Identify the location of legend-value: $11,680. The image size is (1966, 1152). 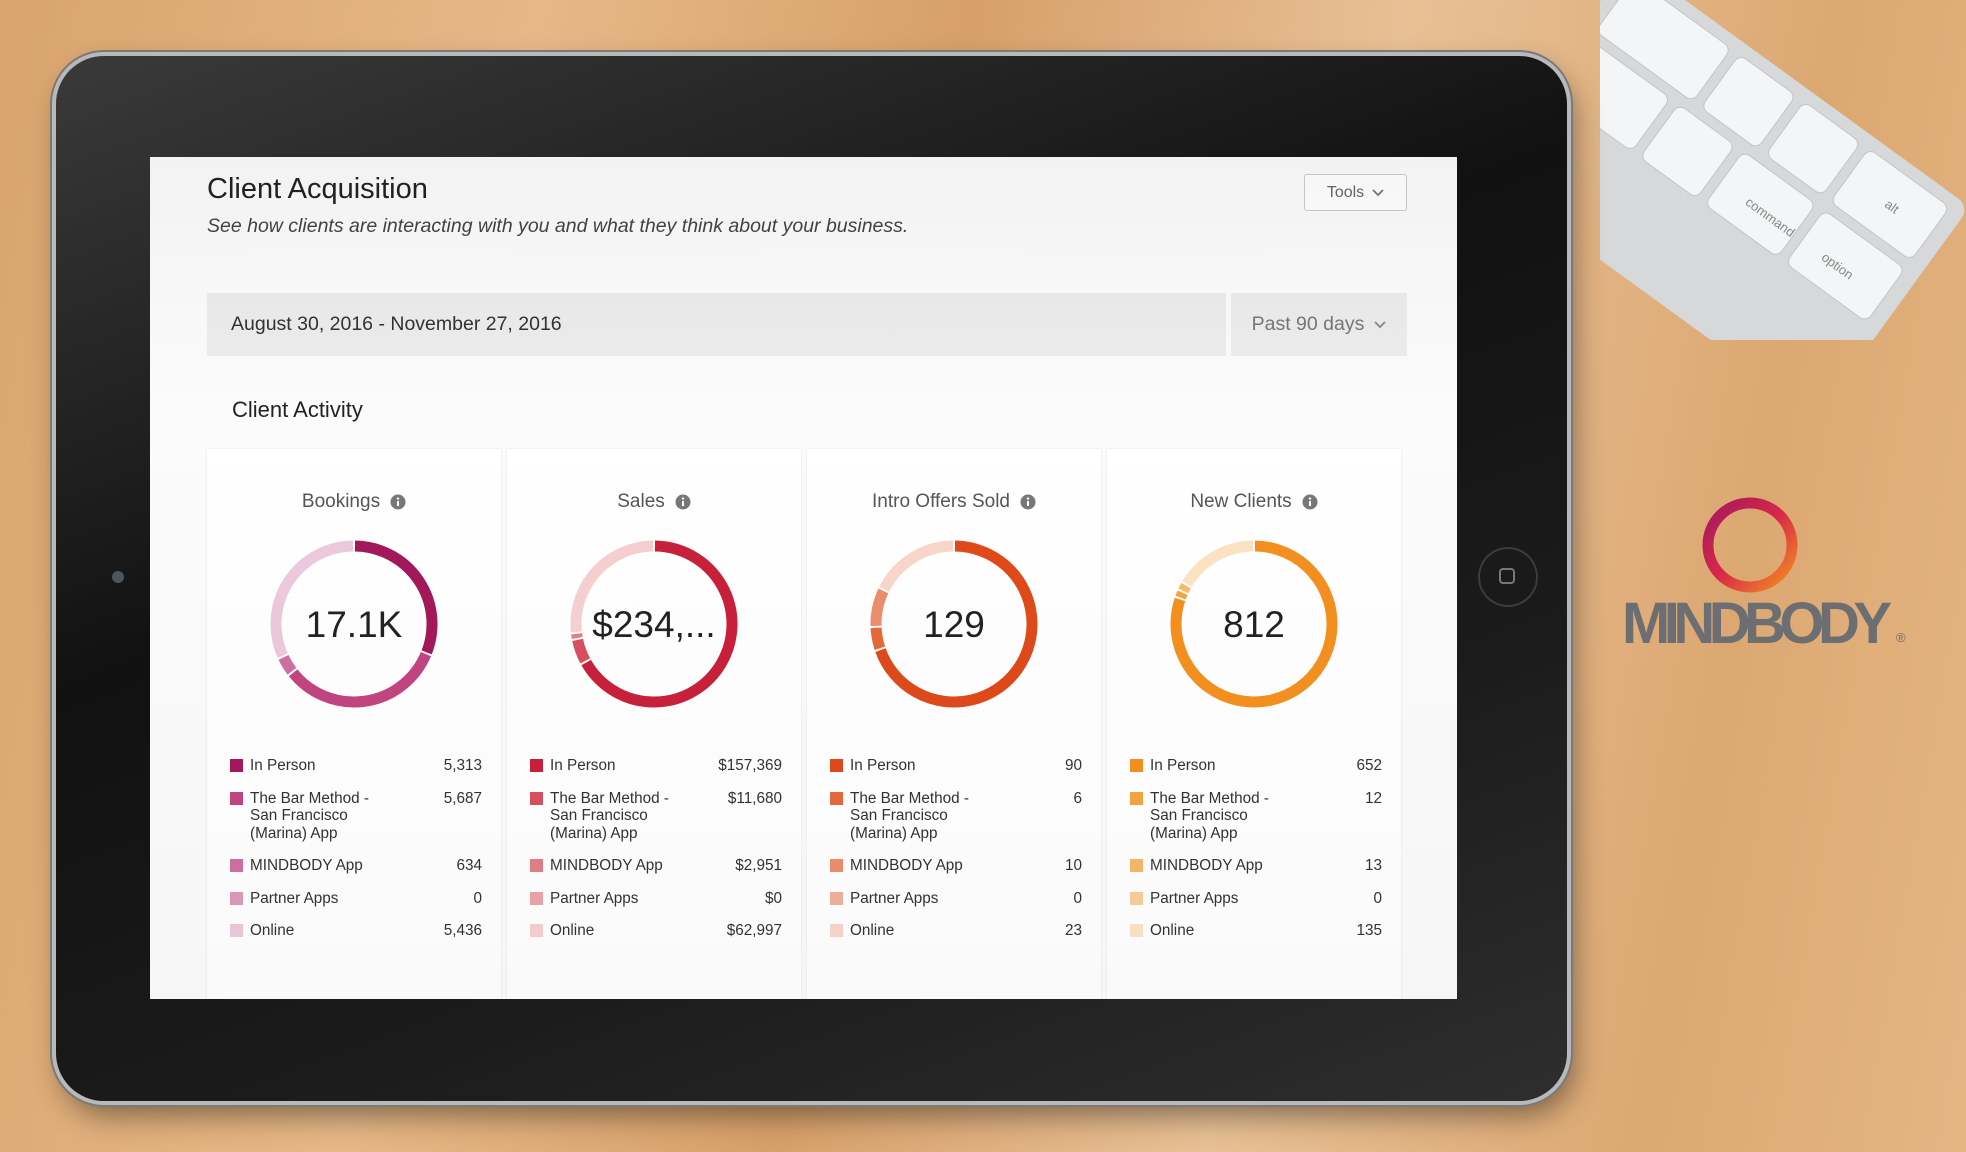
(754, 798).